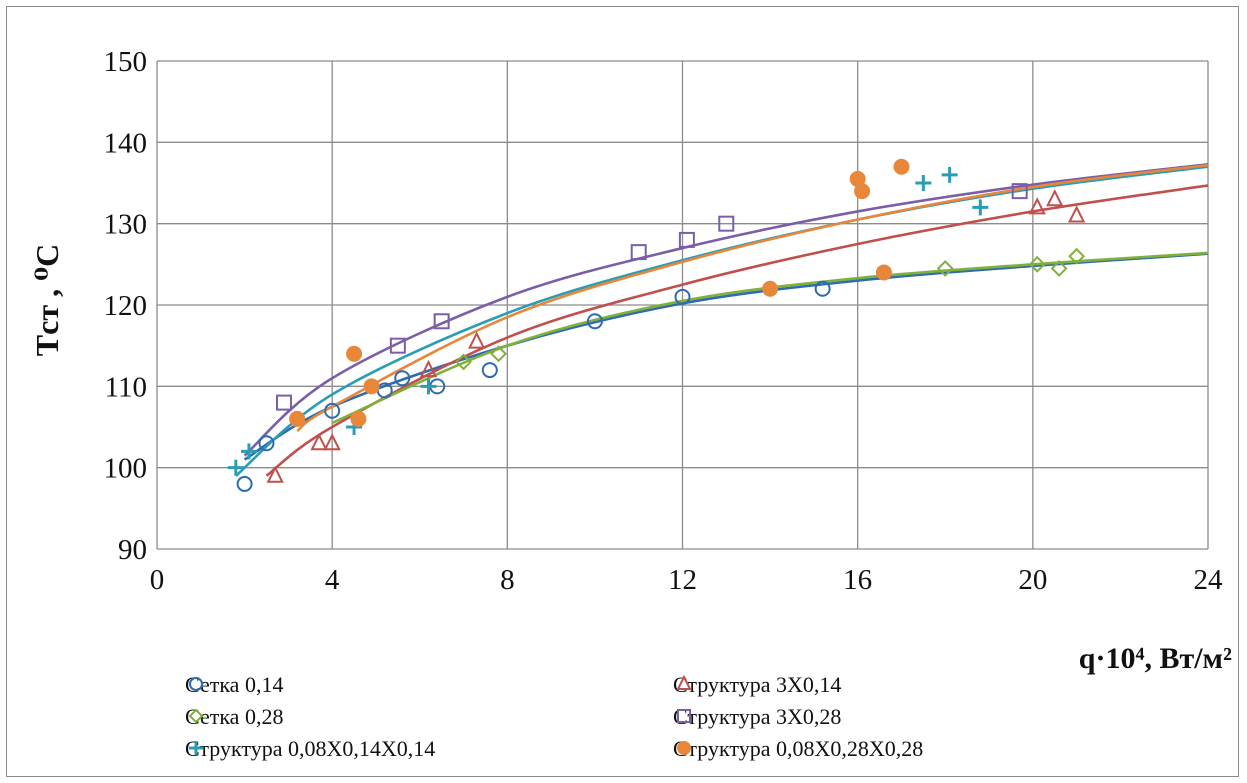 Image resolution: width=1247 pixels, height=783 pixels. Describe the element at coordinates (126, 387) in the screenshot. I see `y-tick-label: 110` at that location.